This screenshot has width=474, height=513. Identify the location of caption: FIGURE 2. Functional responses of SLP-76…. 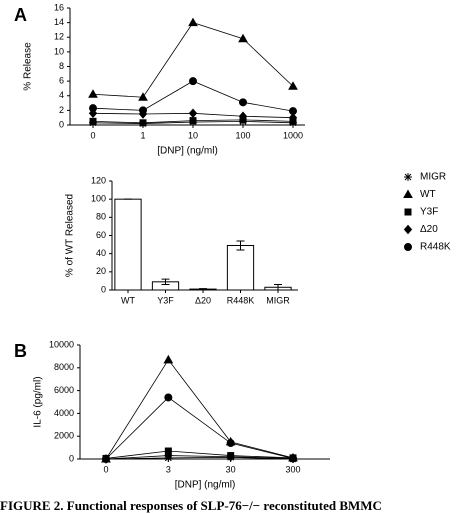
(191, 505).